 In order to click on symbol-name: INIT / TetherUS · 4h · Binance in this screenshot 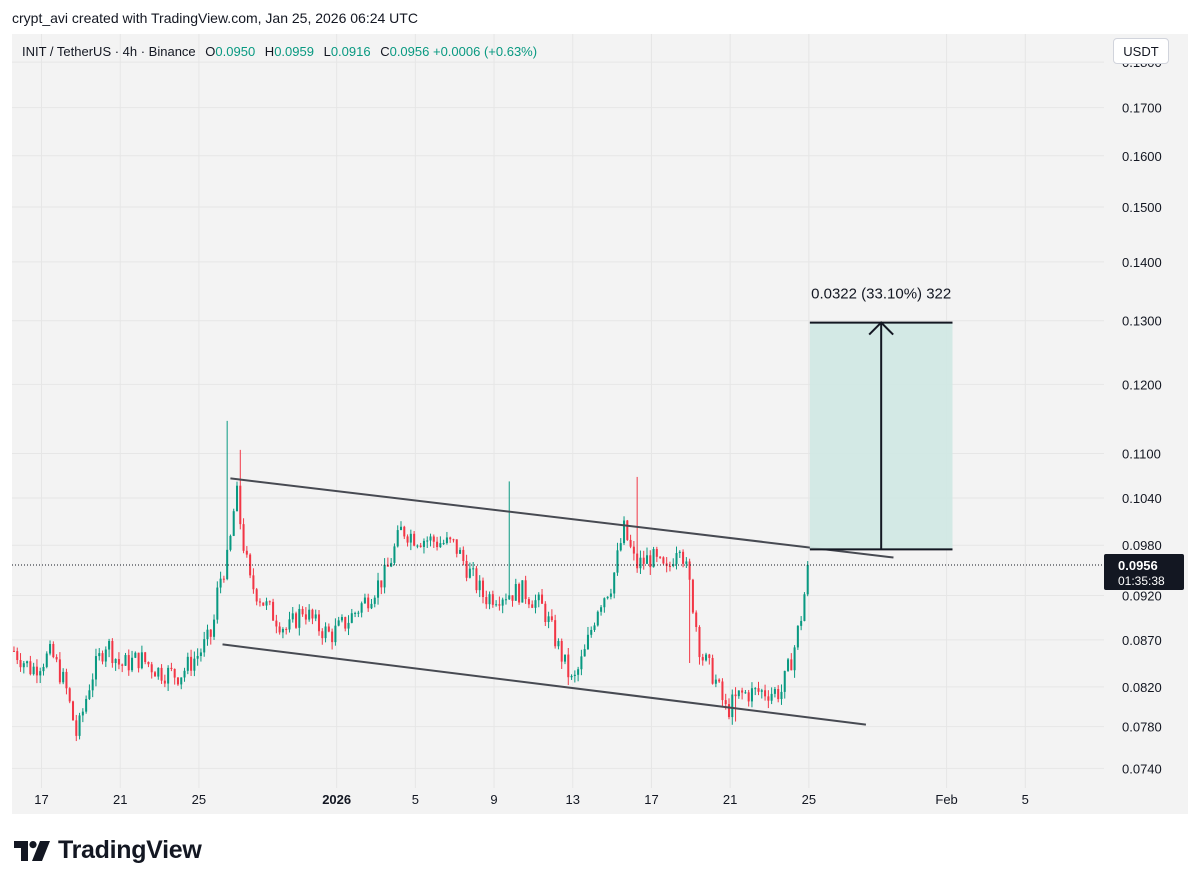, I will do `click(109, 51)`.